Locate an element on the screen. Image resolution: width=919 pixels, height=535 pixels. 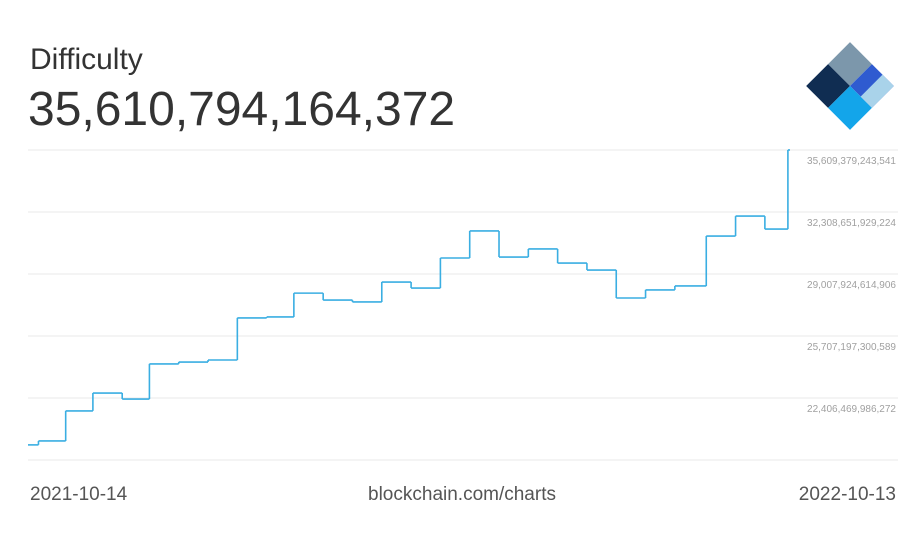
x-tick-label: 2021-10-14 is located at coordinates (79, 494).